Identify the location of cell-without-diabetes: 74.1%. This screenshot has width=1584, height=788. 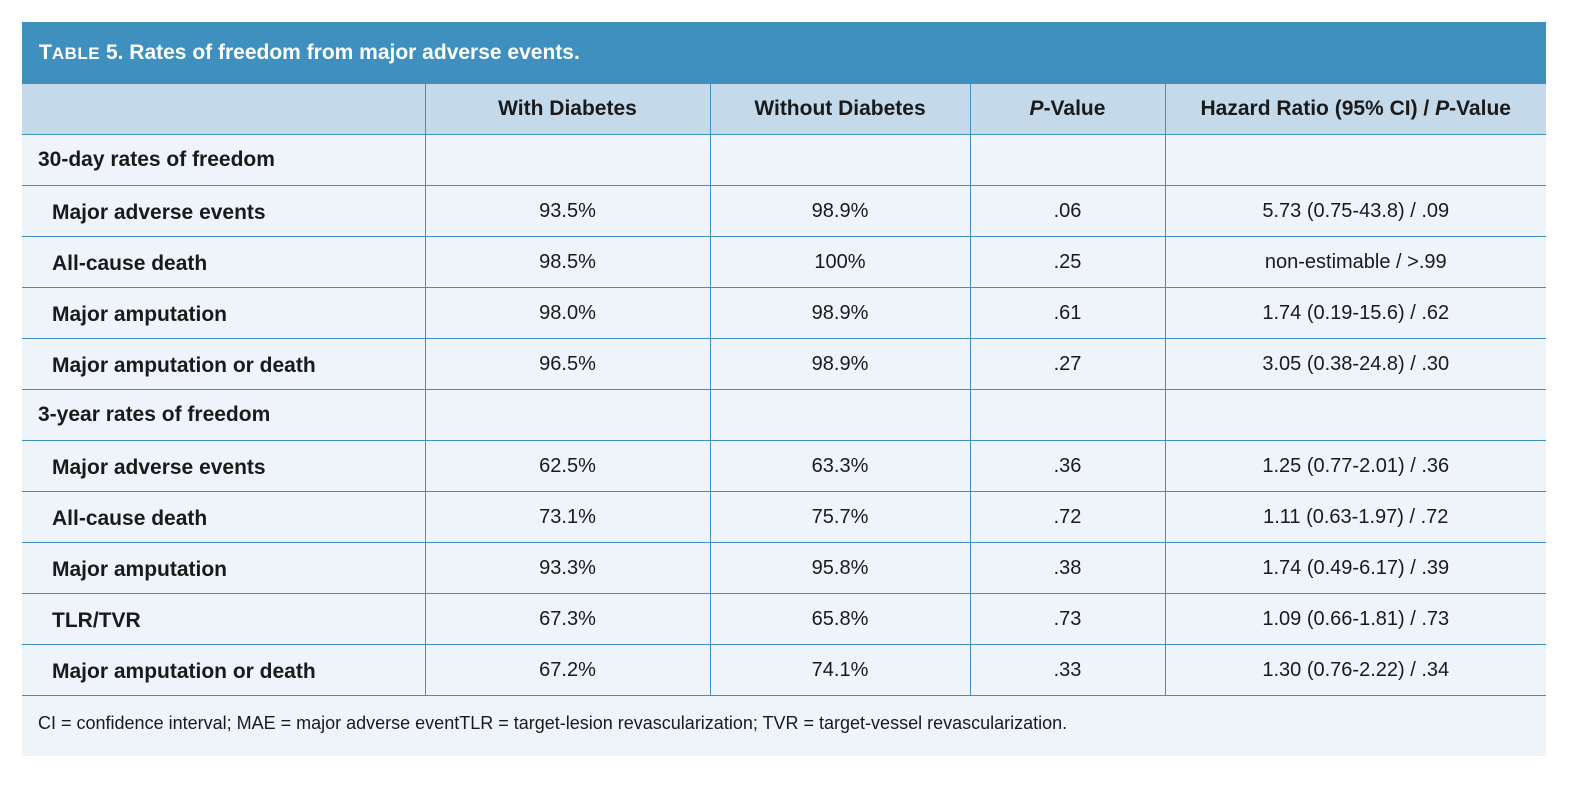
(839, 670).